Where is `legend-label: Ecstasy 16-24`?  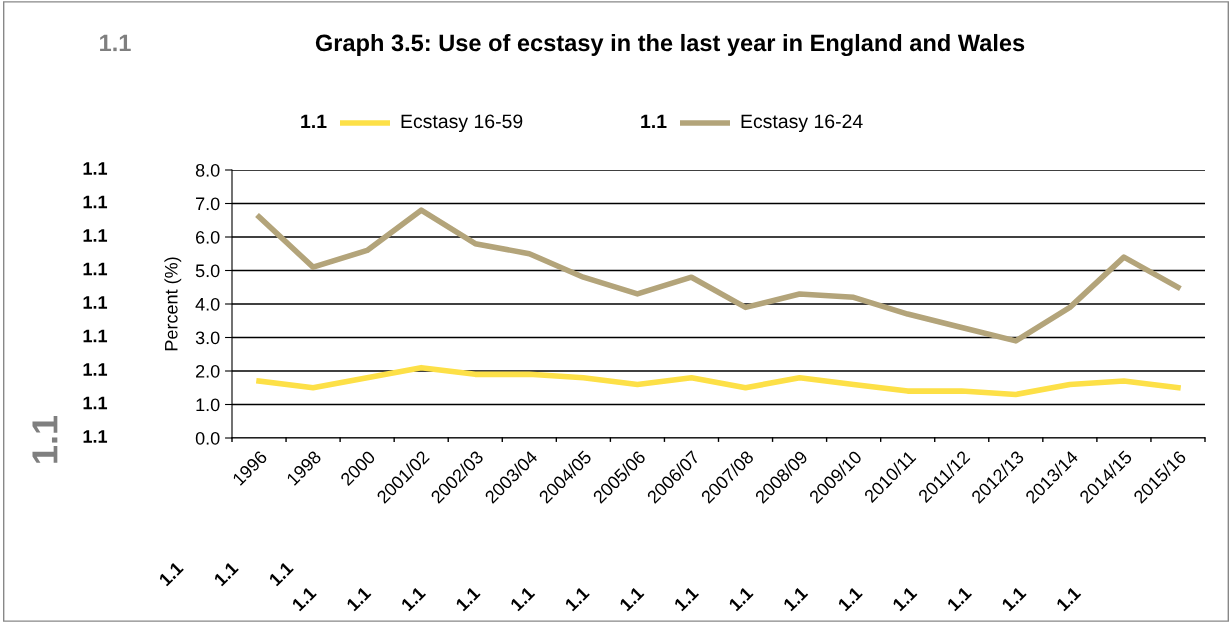 legend-label: Ecstasy 16-24 is located at coordinates (802, 123).